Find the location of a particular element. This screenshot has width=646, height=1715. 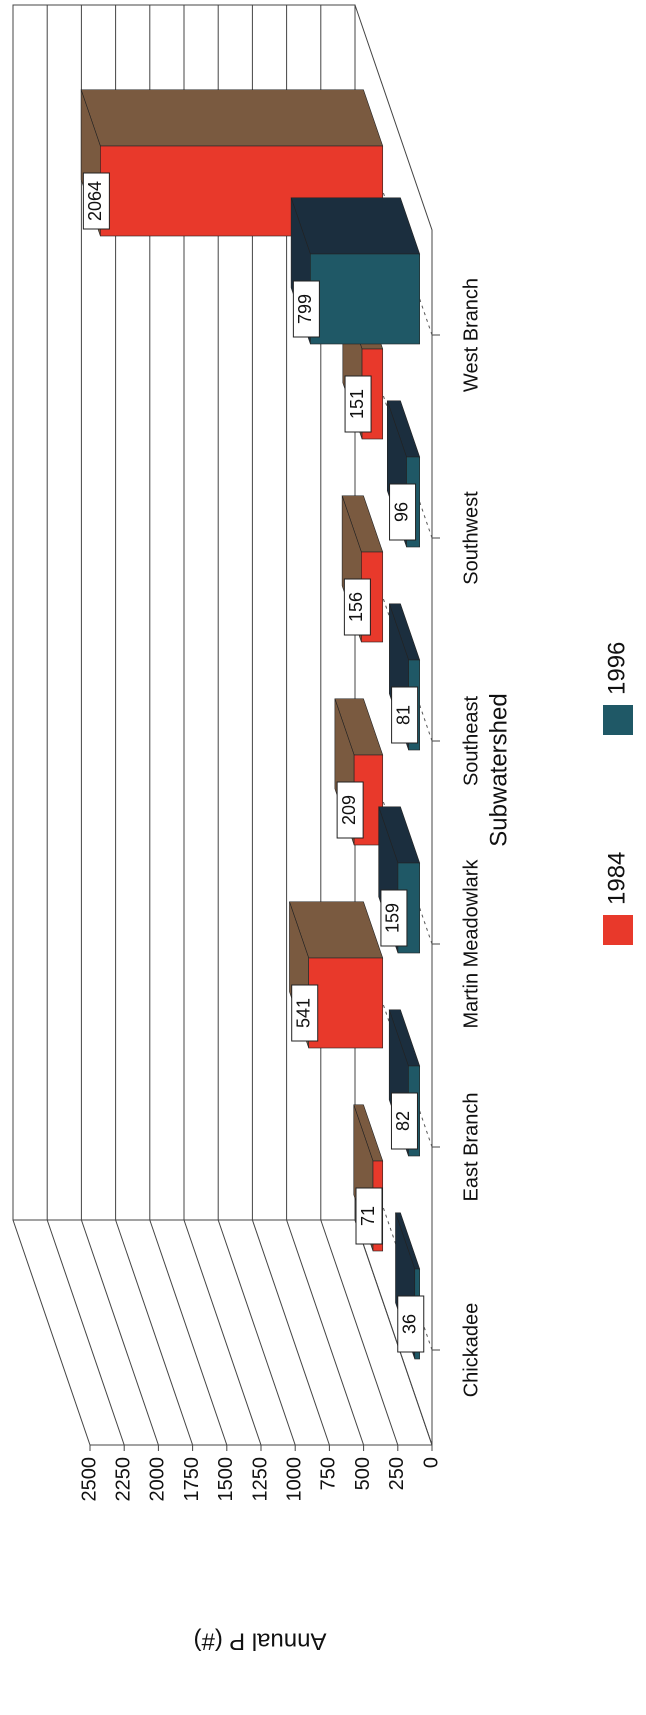

value-label: 82 is located at coordinates (403, 1121).